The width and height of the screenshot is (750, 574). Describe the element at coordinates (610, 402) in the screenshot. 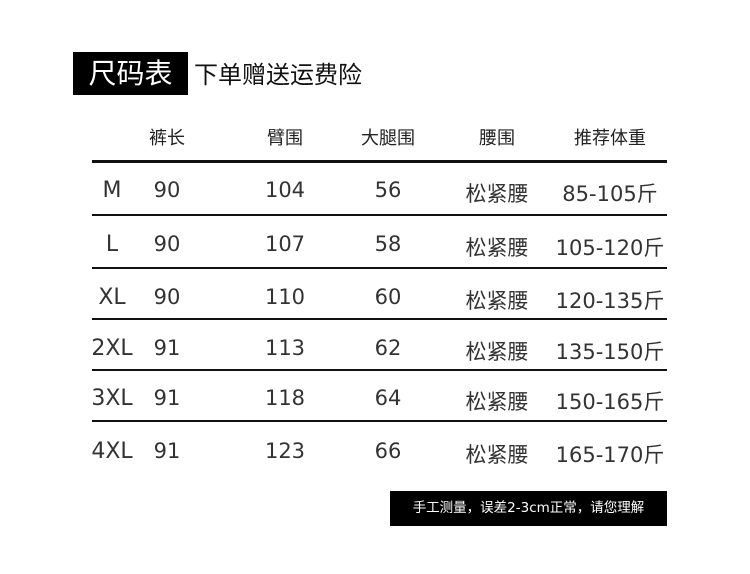

I see `table-cell: 150-165斤` at that location.